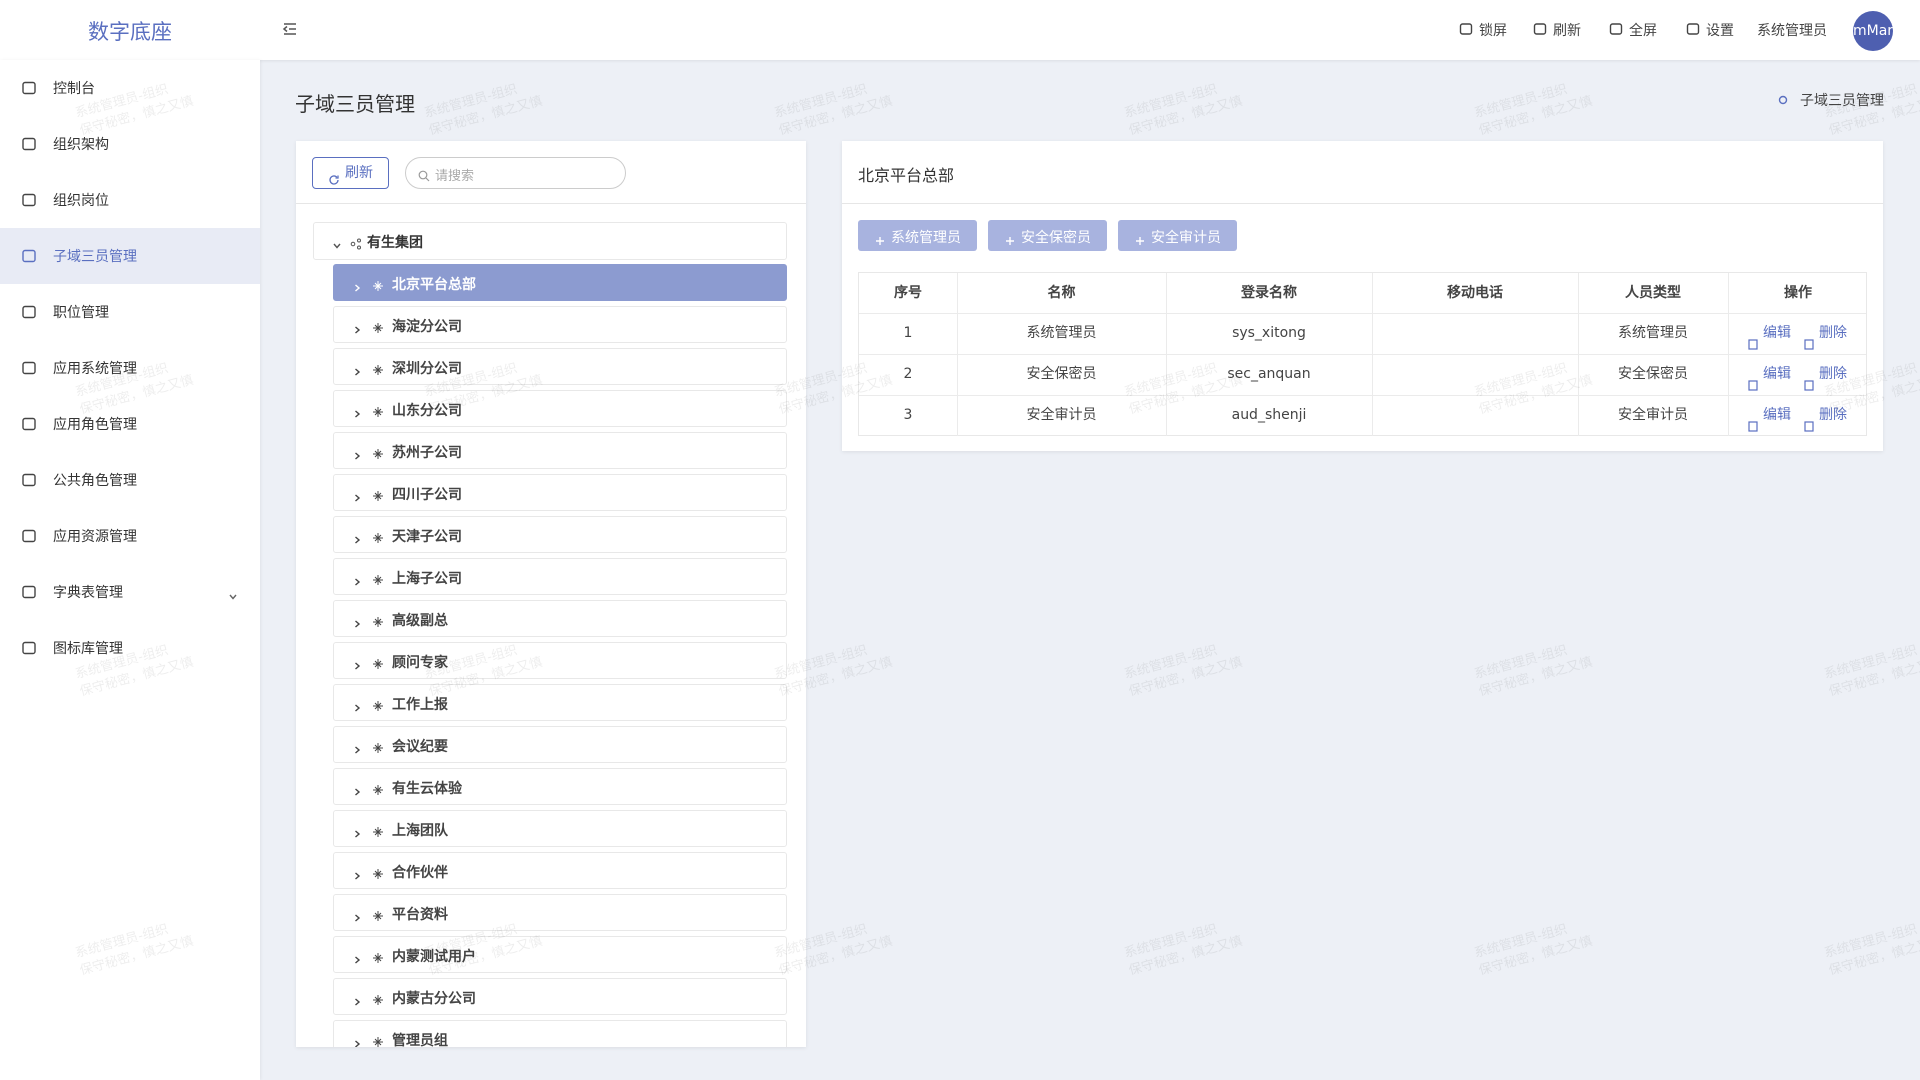 The width and height of the screenshot is (1920, 1080). What do you see at coordinates (1362, 203) in the screenshot?
I see `divider` at bounding box center [1362, 203].